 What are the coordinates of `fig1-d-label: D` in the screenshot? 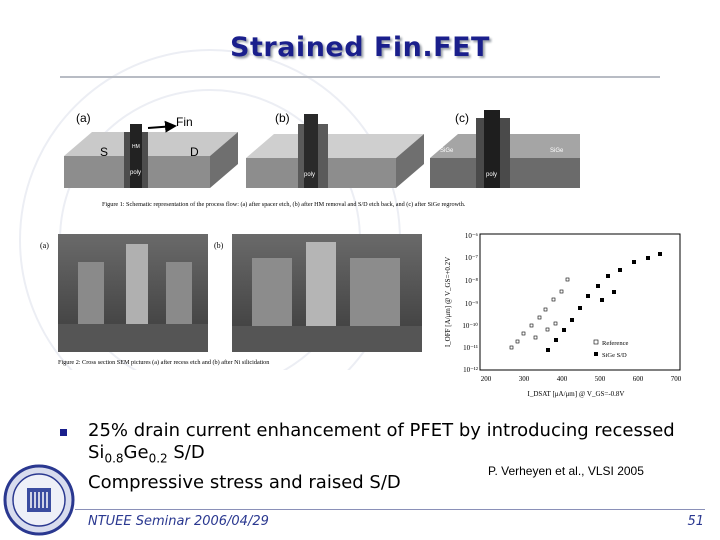 It's located at (194, 152).